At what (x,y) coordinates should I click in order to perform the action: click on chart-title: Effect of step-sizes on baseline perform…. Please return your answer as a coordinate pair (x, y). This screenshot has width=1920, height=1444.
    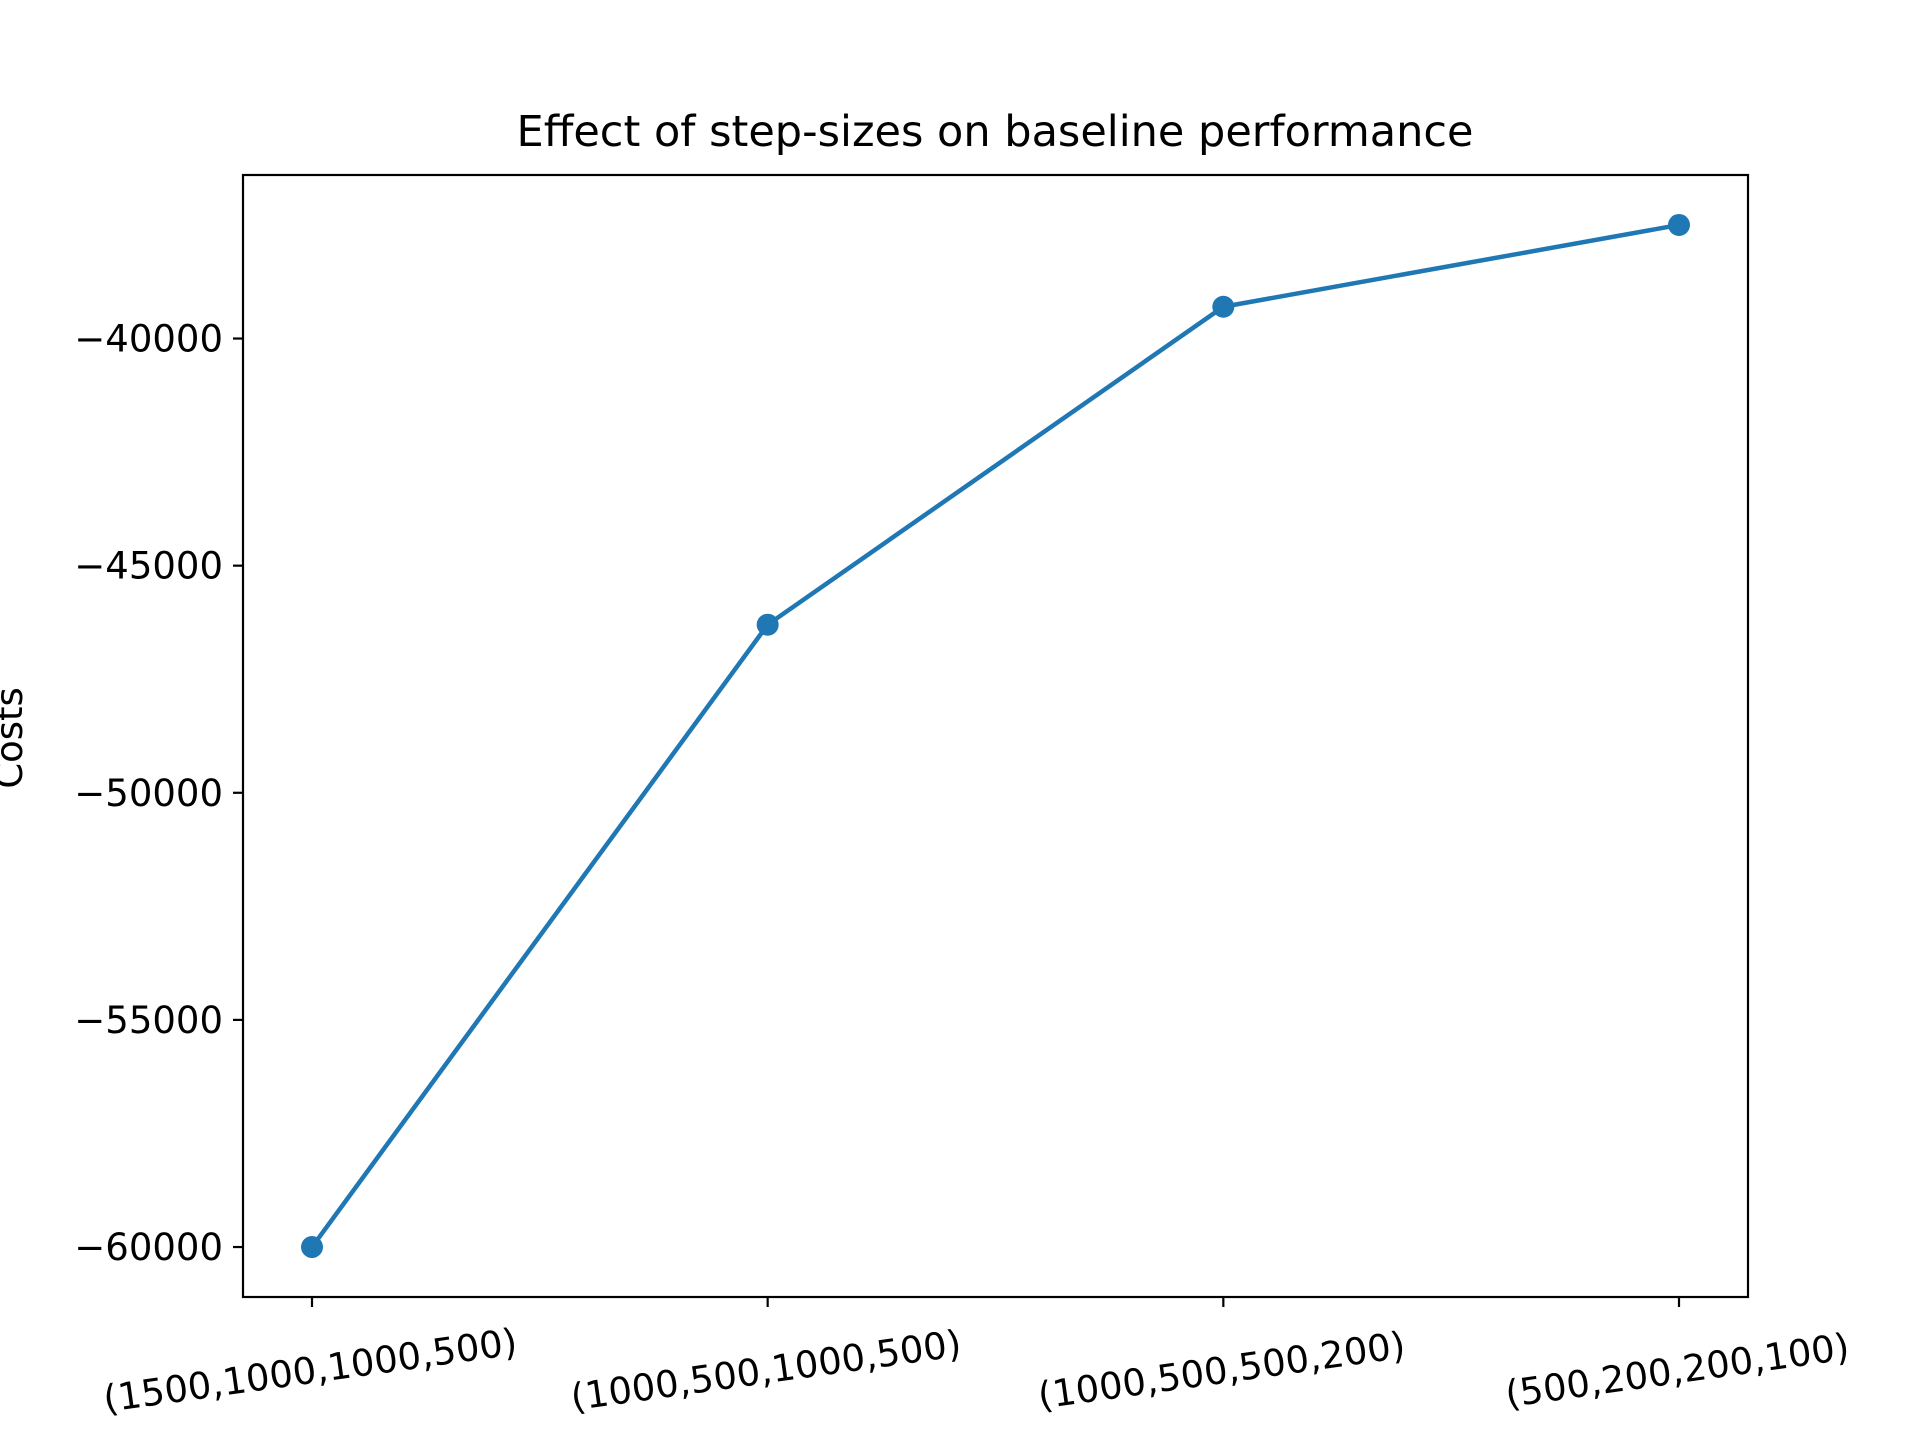
    Looking at the image, I should click on (995, 132).